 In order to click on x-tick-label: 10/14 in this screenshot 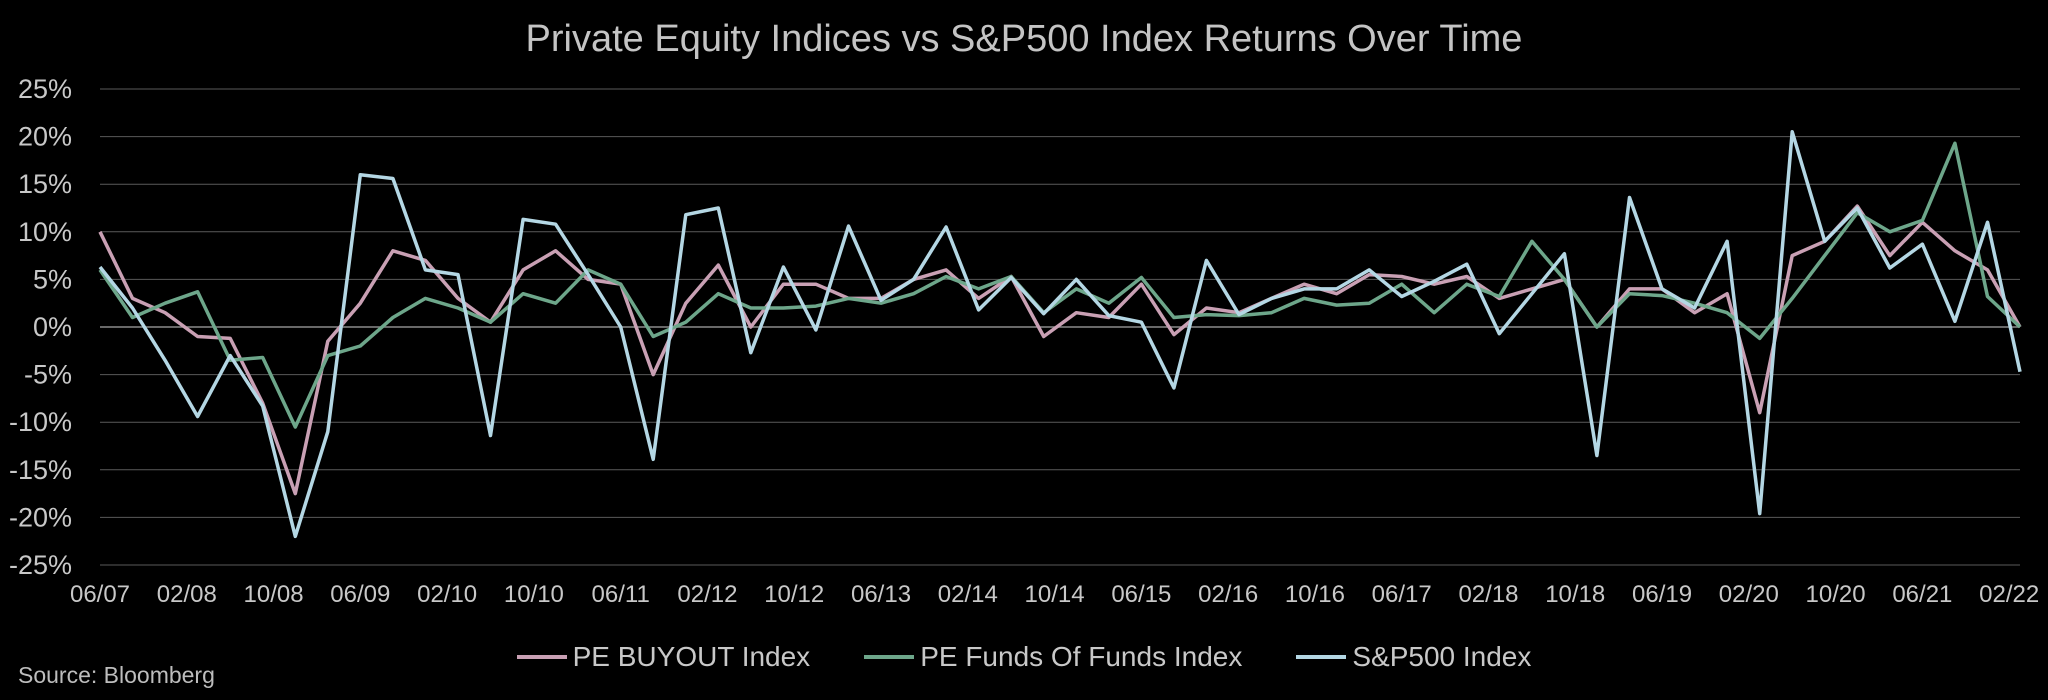, I will do `click(1055, 594)`.